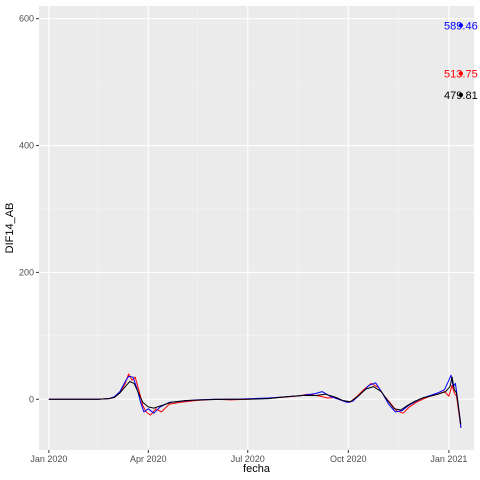 This screenshot has height=480, width=480. I want to click on end-point-label-2: 589.46, so click(461, 26).